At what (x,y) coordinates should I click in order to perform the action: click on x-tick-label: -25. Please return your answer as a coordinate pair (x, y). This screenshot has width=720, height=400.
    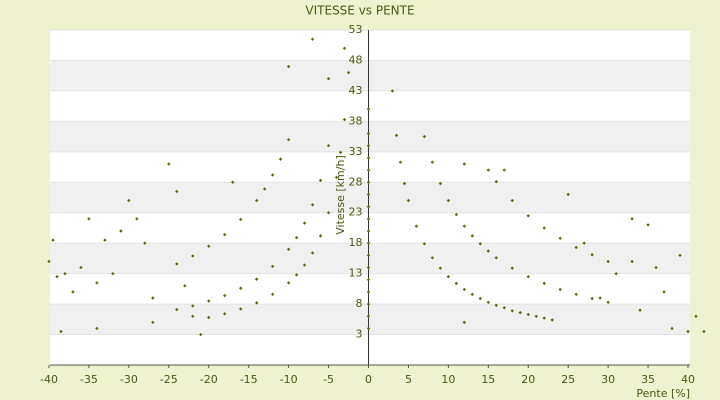
    Looking at the image, I should click on (169, 379).